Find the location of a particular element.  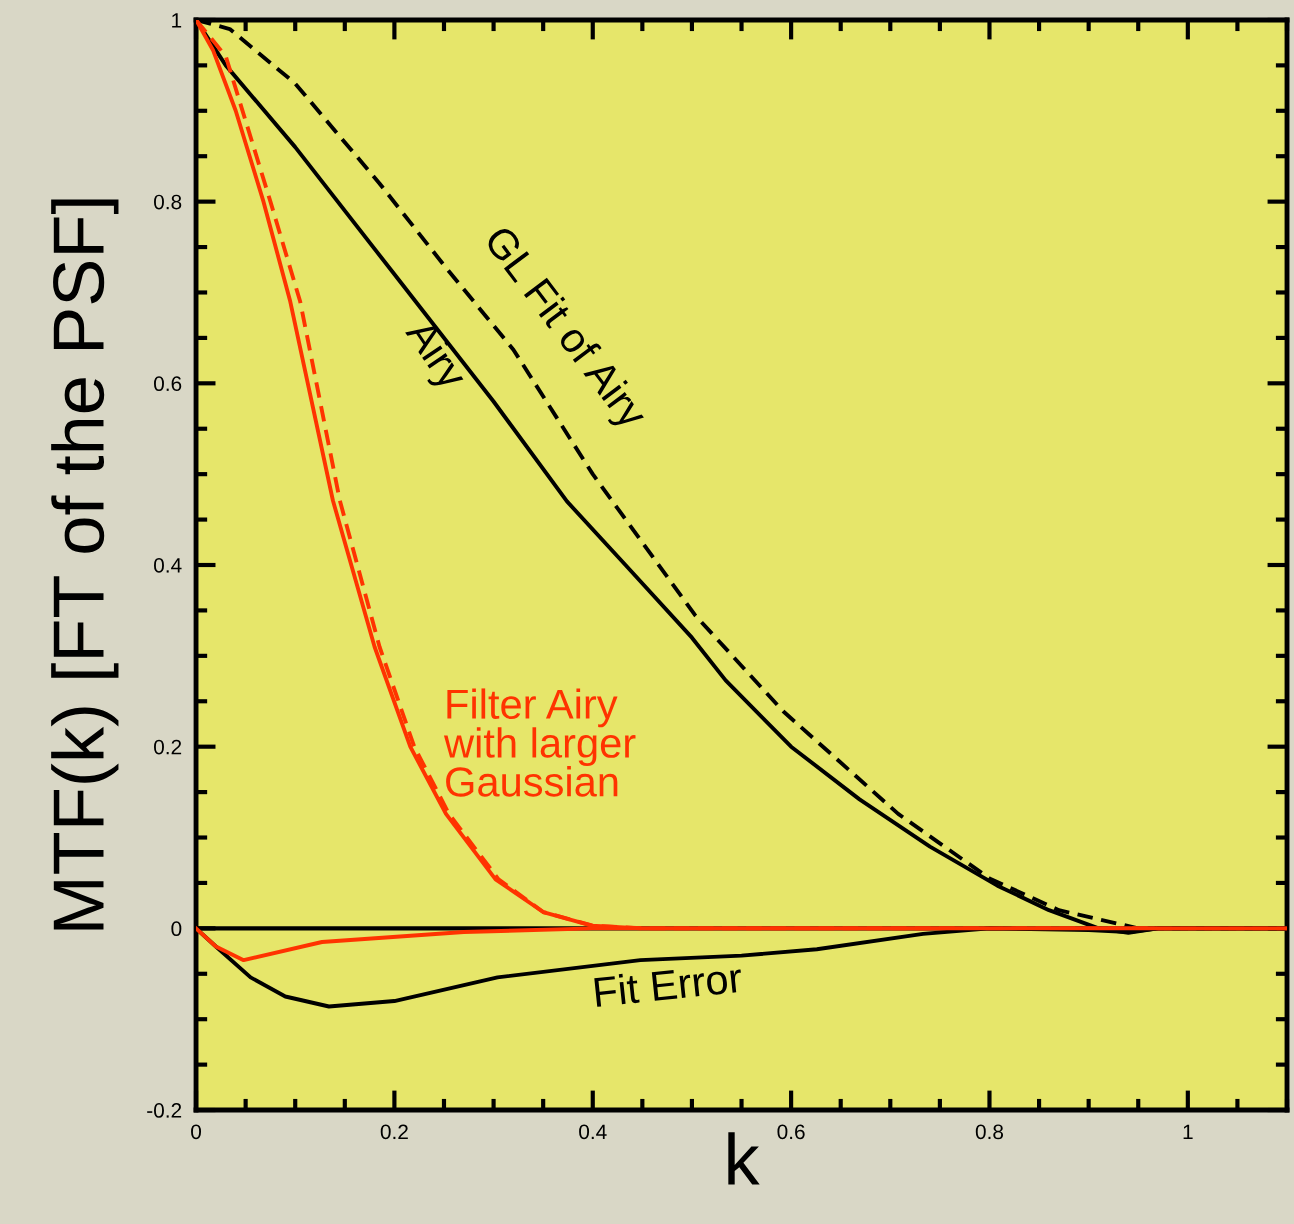

y-tick-label: -0.2 is located at coordinates (164, 1110).